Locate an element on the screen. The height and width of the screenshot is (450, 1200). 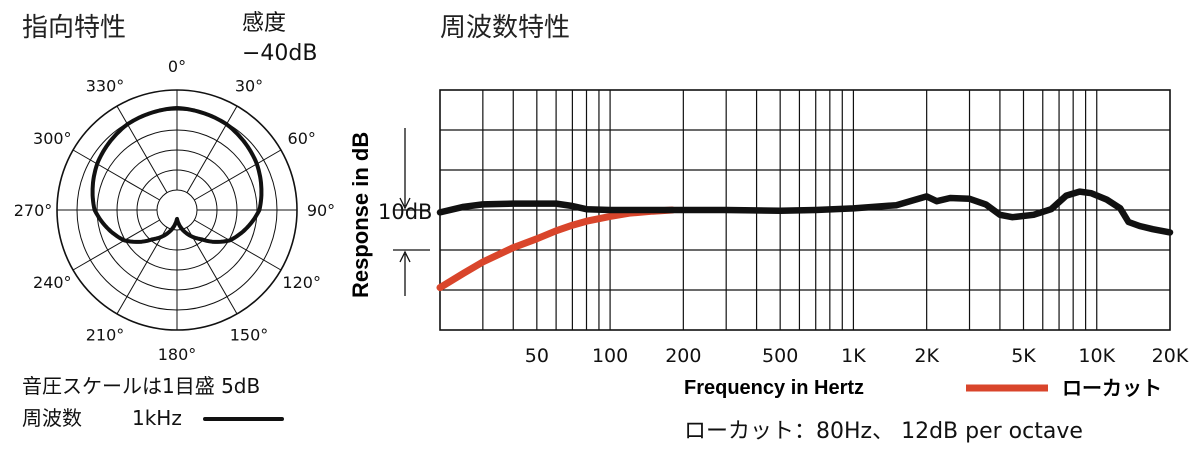
freq-ylabel: Response in dB is located at coordinates (360, 215).